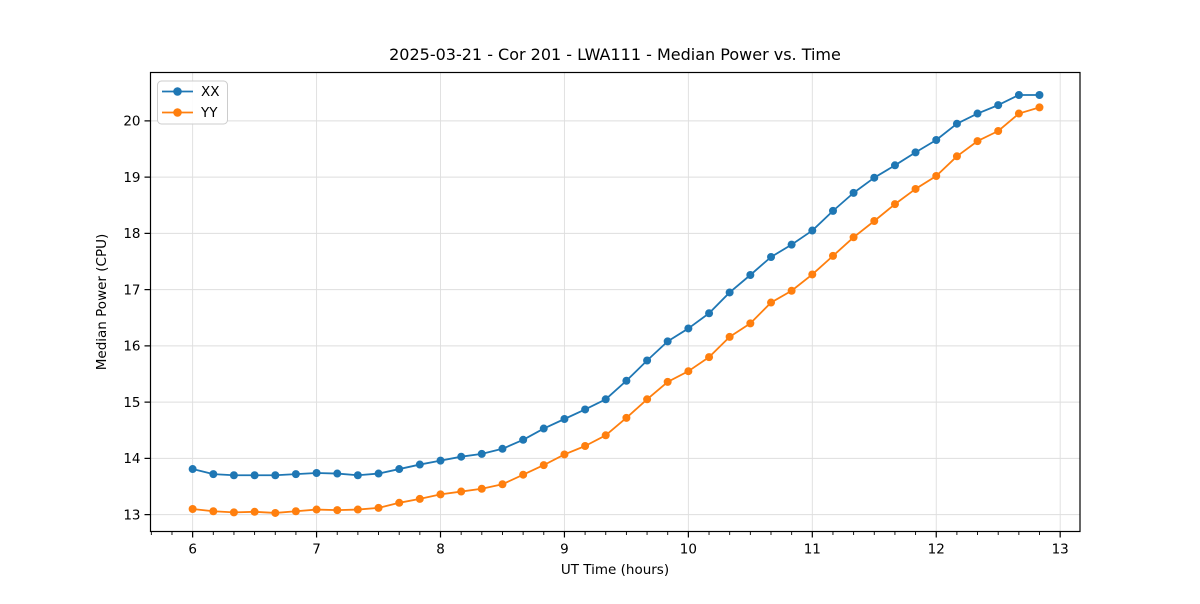 The height and width of the screenshot is (604, 1200). Describe the element at coordinates (564, 550) in the screenshot. I see `x-tick-label: 9` at that location.